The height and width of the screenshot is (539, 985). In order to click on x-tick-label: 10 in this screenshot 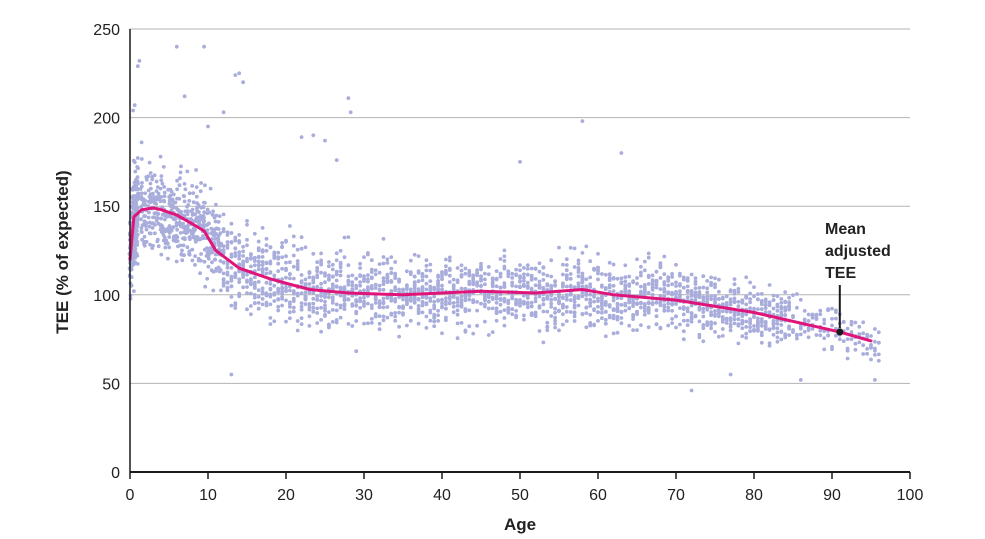, I will do `click(208, 495)`.